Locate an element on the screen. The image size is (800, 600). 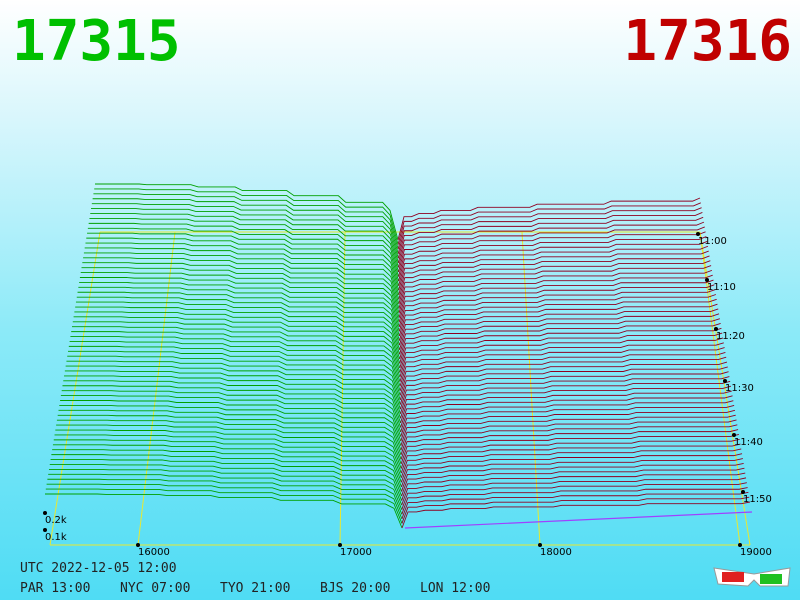
3d-glasses-icon is located at coordinates (752, 577).